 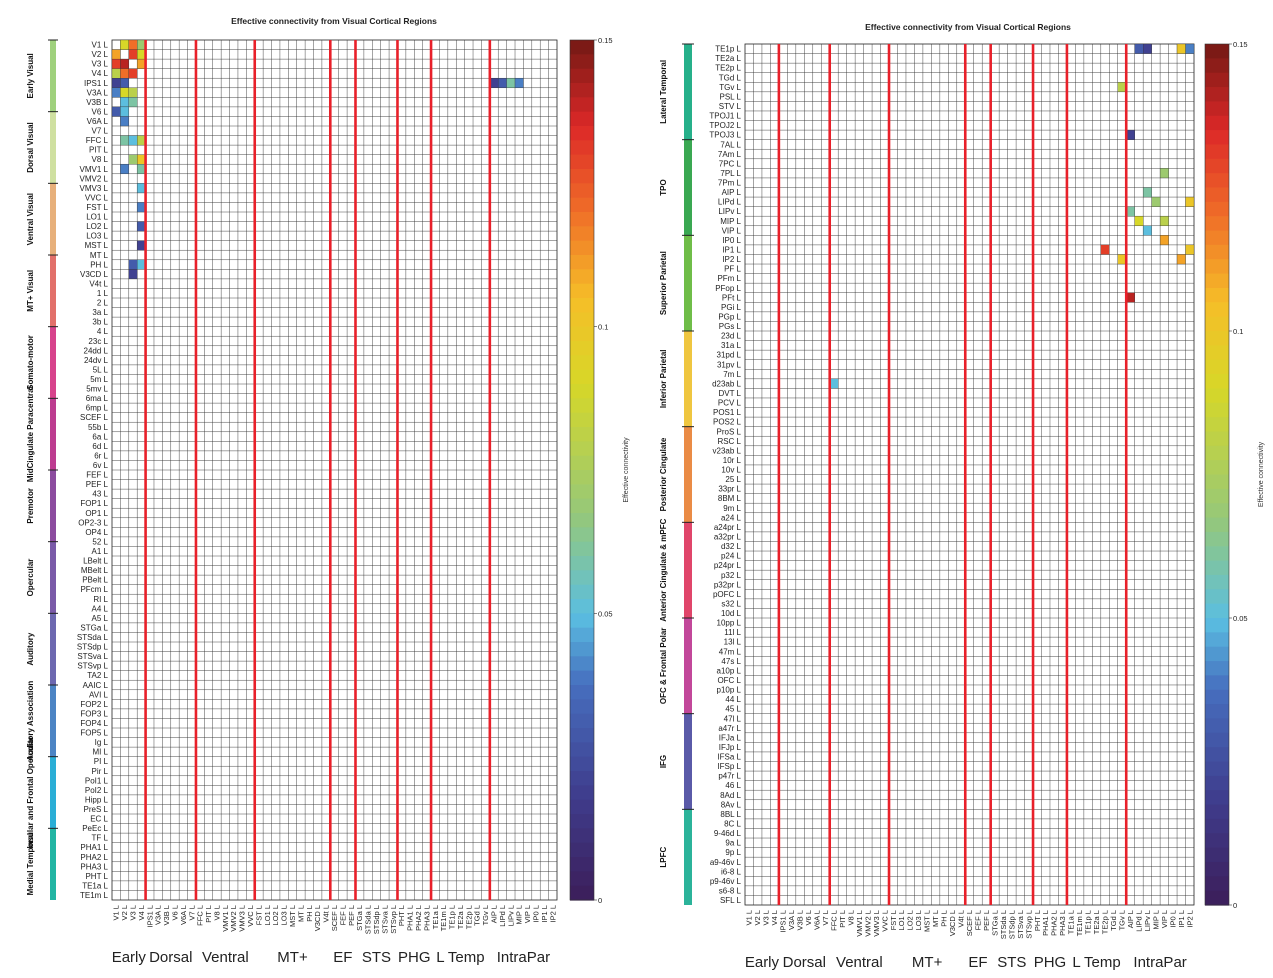 I want to click on colorbar-tick-label: 0.05, so click(x=605, y=613).